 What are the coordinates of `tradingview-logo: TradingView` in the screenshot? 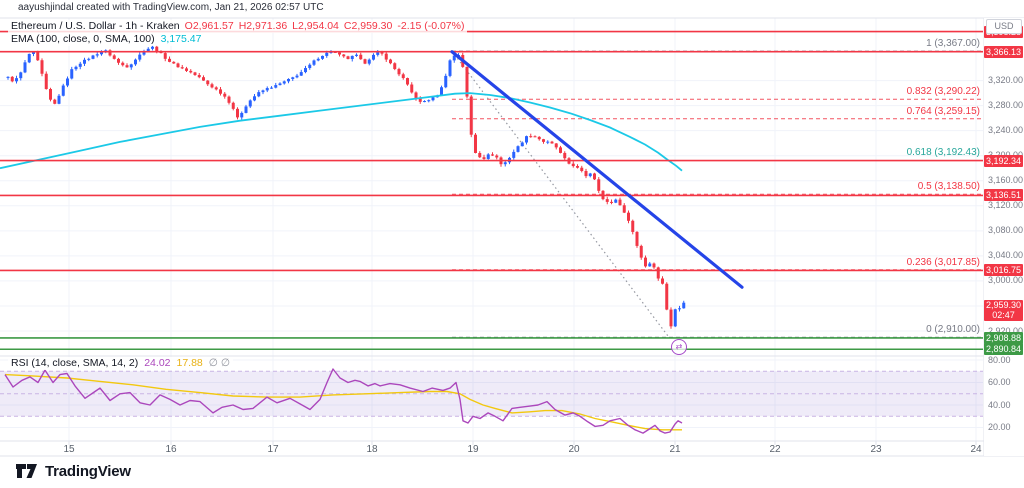 It's located at (73, 471).